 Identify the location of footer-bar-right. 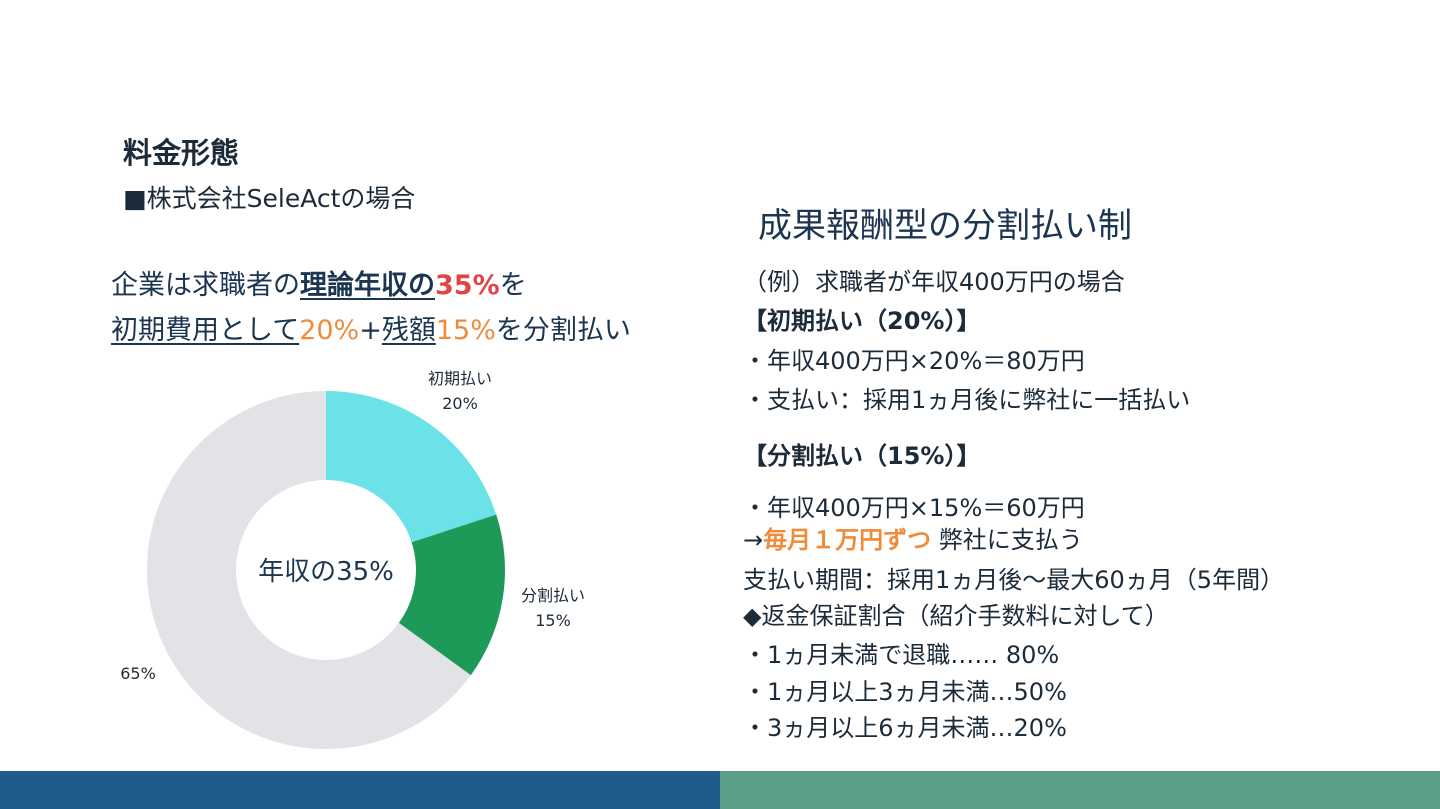
(1080, 790).